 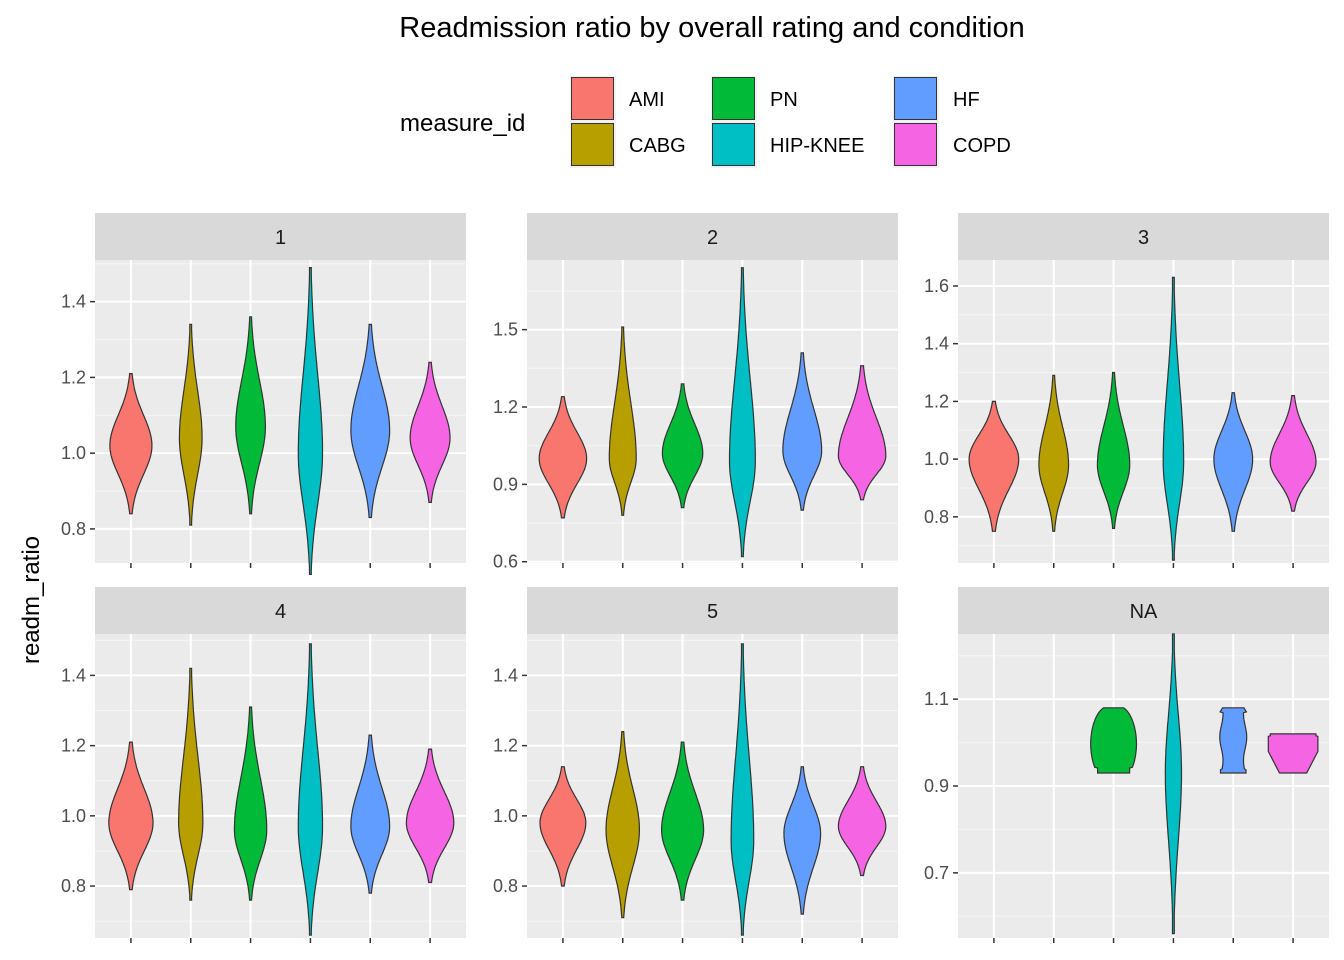 I want to click on violin-hip-knee-na, so click(x=1173, y=784).